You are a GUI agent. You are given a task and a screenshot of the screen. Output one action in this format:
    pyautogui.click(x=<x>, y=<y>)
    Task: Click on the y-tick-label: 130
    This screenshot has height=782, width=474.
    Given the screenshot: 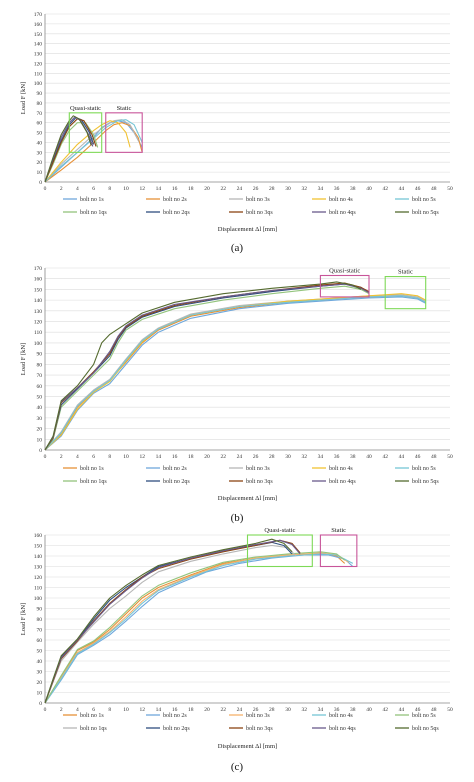 What is the action you would take?
    pyautogui.click(x=38, y=312)
    